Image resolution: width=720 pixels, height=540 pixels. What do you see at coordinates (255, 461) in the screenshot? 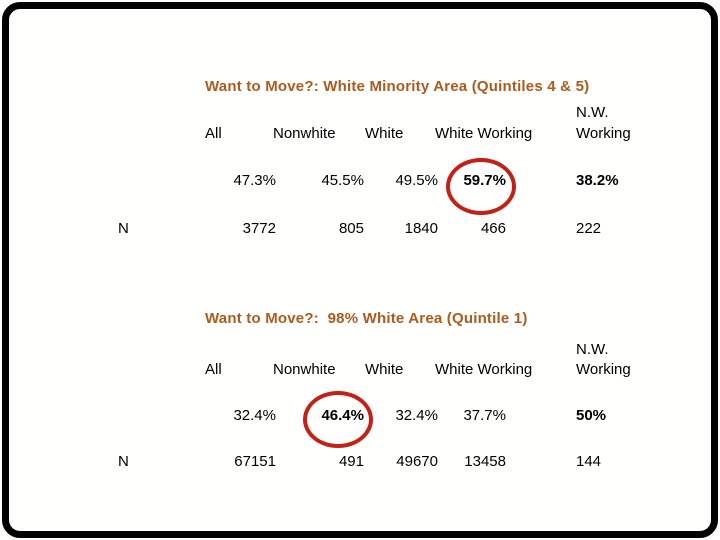
I see `table2-n-all: 67151` at bounding box center [255, 461].